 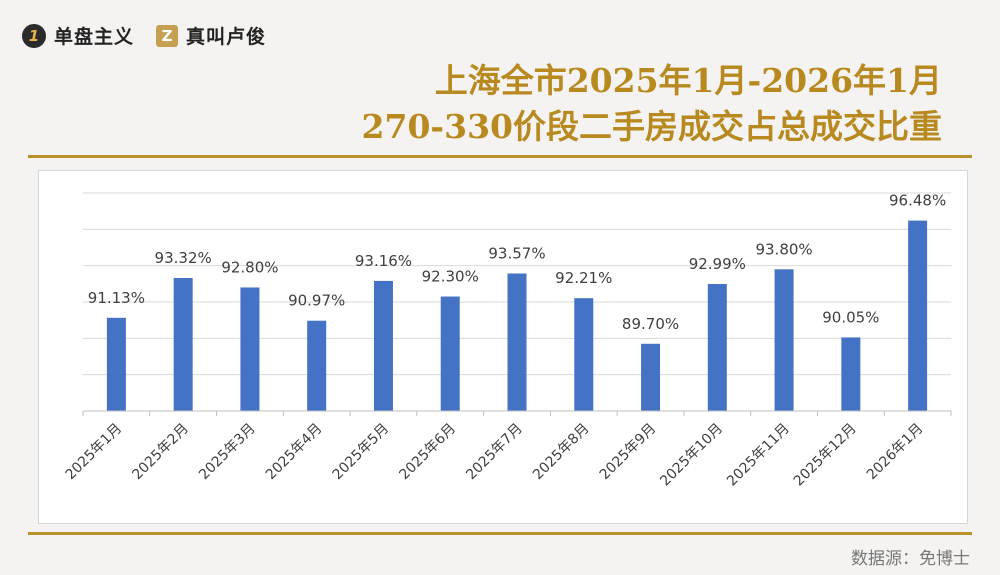 I want to click on brand-logos: 1 单盘主义 Z 真叫卢俊, so click(x=144, y=35).